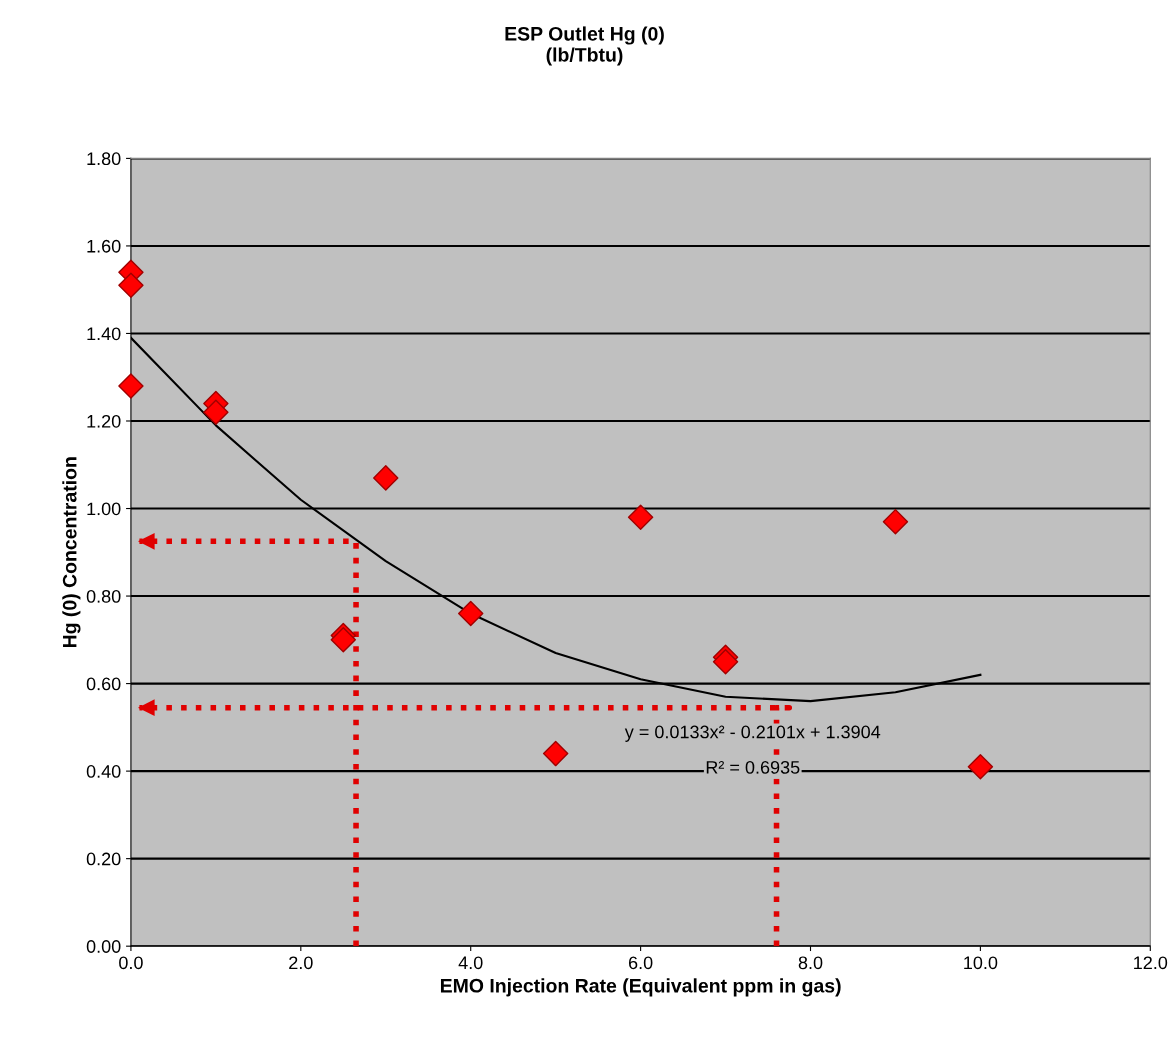 The width and height of the screenshot is (1169, 1056). I want to click on x-tick-label: 6.0, so click(640, 963).